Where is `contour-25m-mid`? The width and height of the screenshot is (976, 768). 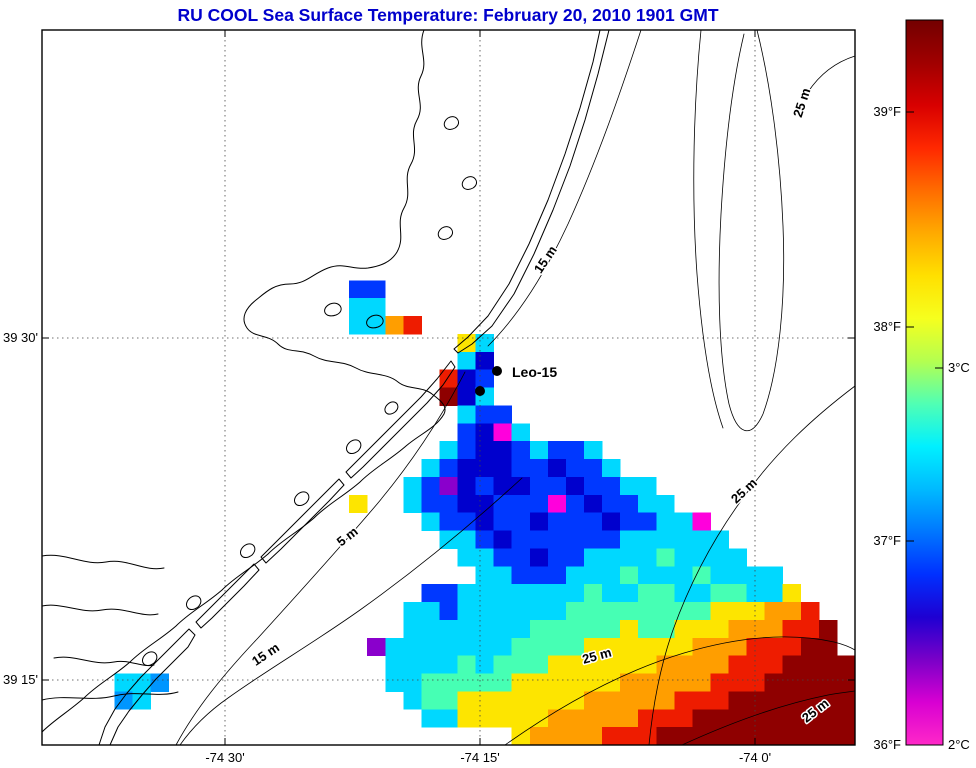 contour-25m-mid is located at coordinates (752, 565).